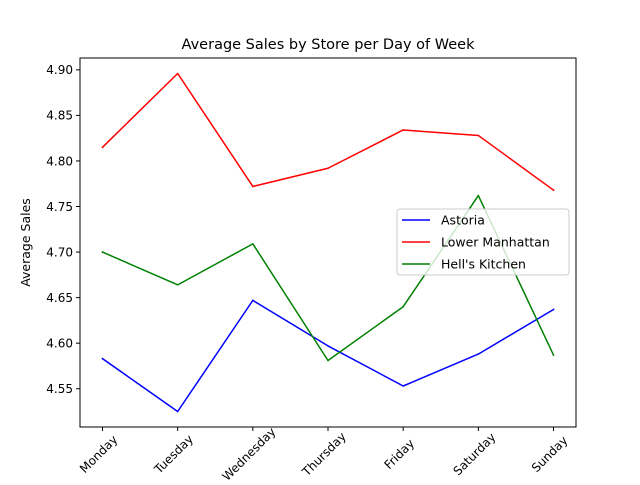 Image resolution: width=640 pixels, height=485 pixels. What do you see at coordinates (59, 343) in the screenshot?
I see `y-tick-label: 4.60` at bounding box center [59, 343].